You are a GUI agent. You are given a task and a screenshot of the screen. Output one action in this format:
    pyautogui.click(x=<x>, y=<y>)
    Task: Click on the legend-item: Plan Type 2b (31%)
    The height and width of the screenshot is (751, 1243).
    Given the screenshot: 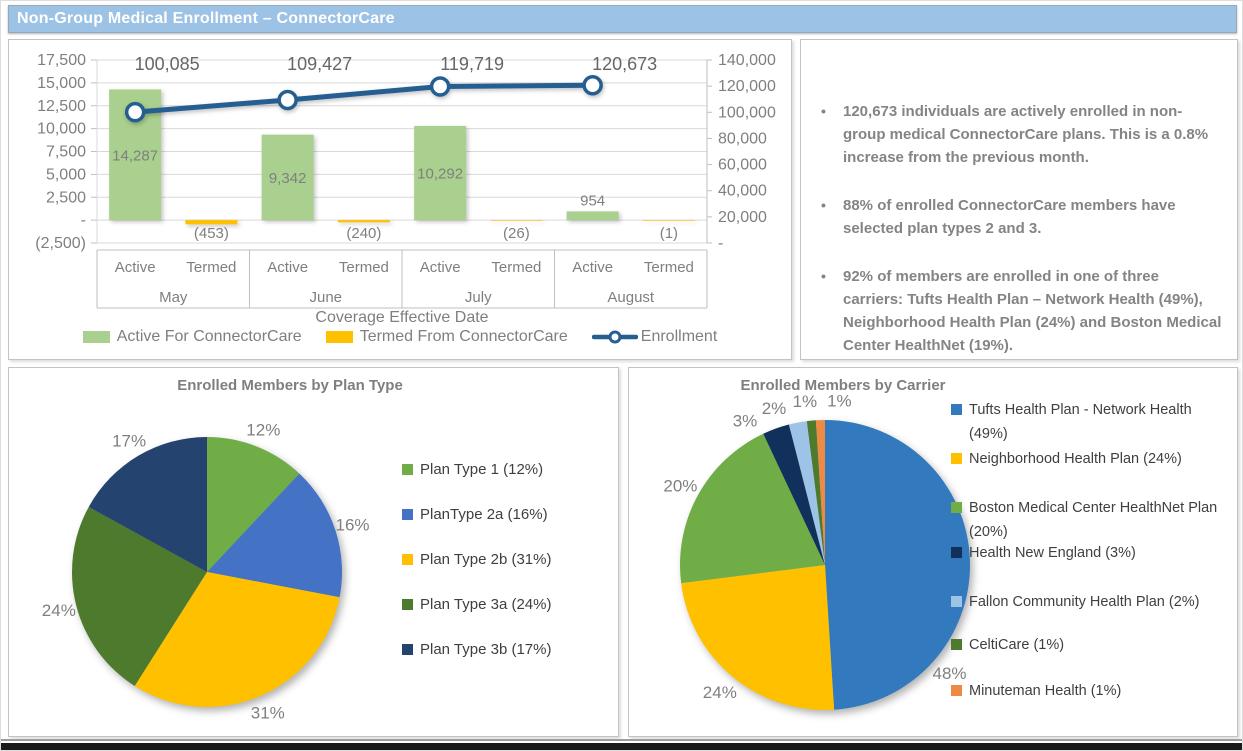 What is the action you would take?
    pyautogui.click(x=476, y=560)
    